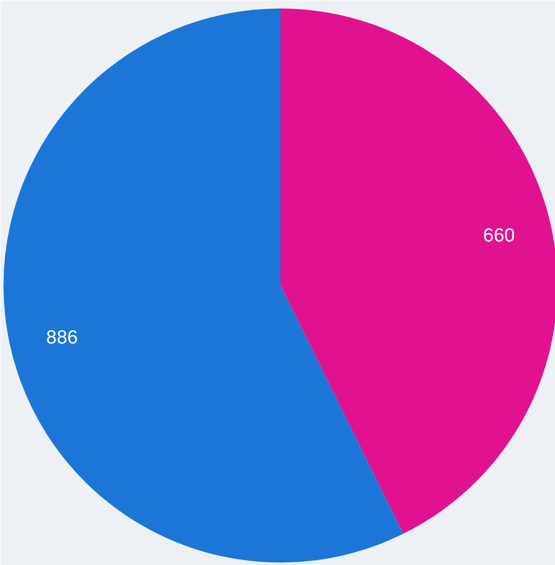  Describe the element at coordinates (62, 338) in the screenshot. I see `data-label: 886` at that location.